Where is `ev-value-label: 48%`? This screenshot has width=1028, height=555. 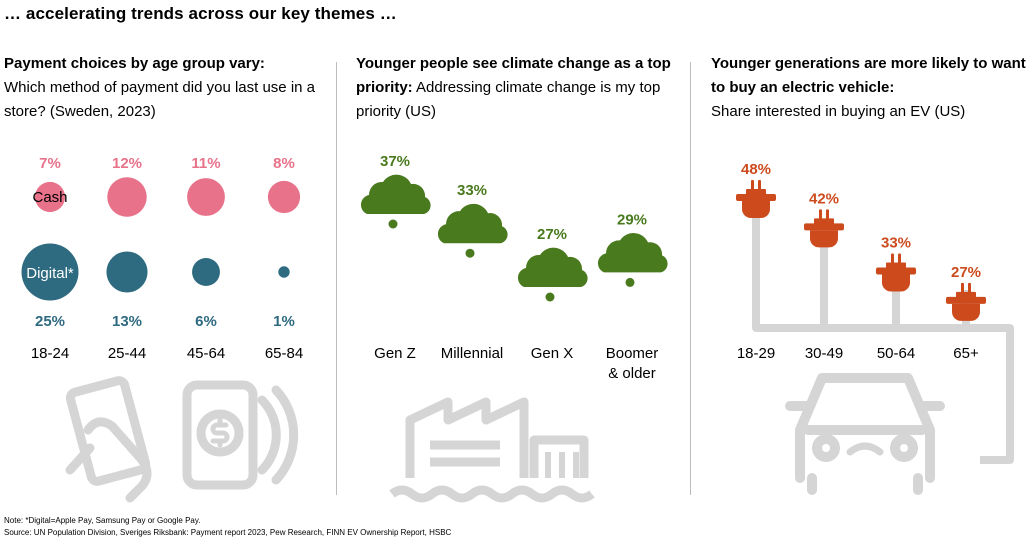 ev-value-label: 48% is located at coordinates (756, 169).